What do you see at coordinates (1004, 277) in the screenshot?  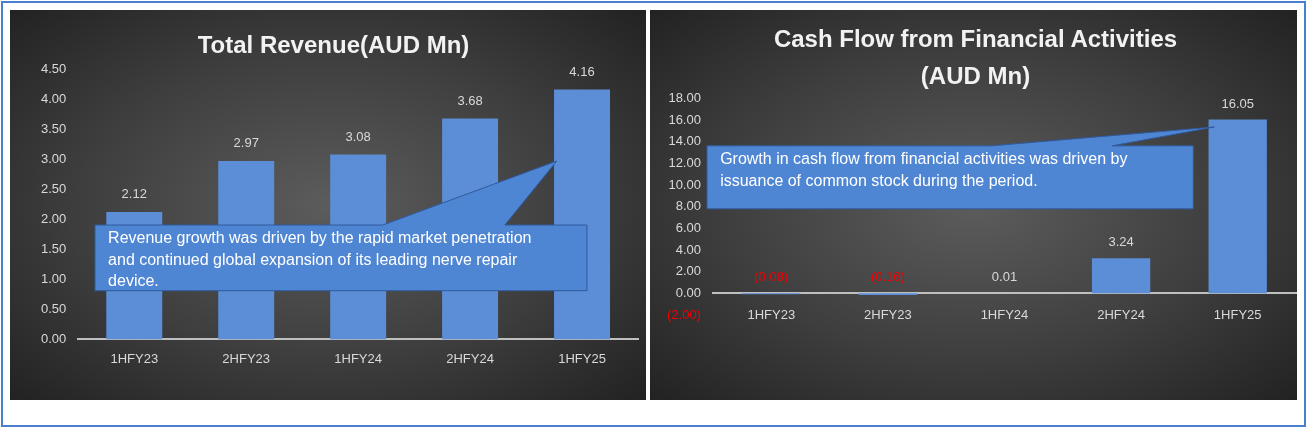 I see `data-label: 0.01` at bounding box center [1004, 277].